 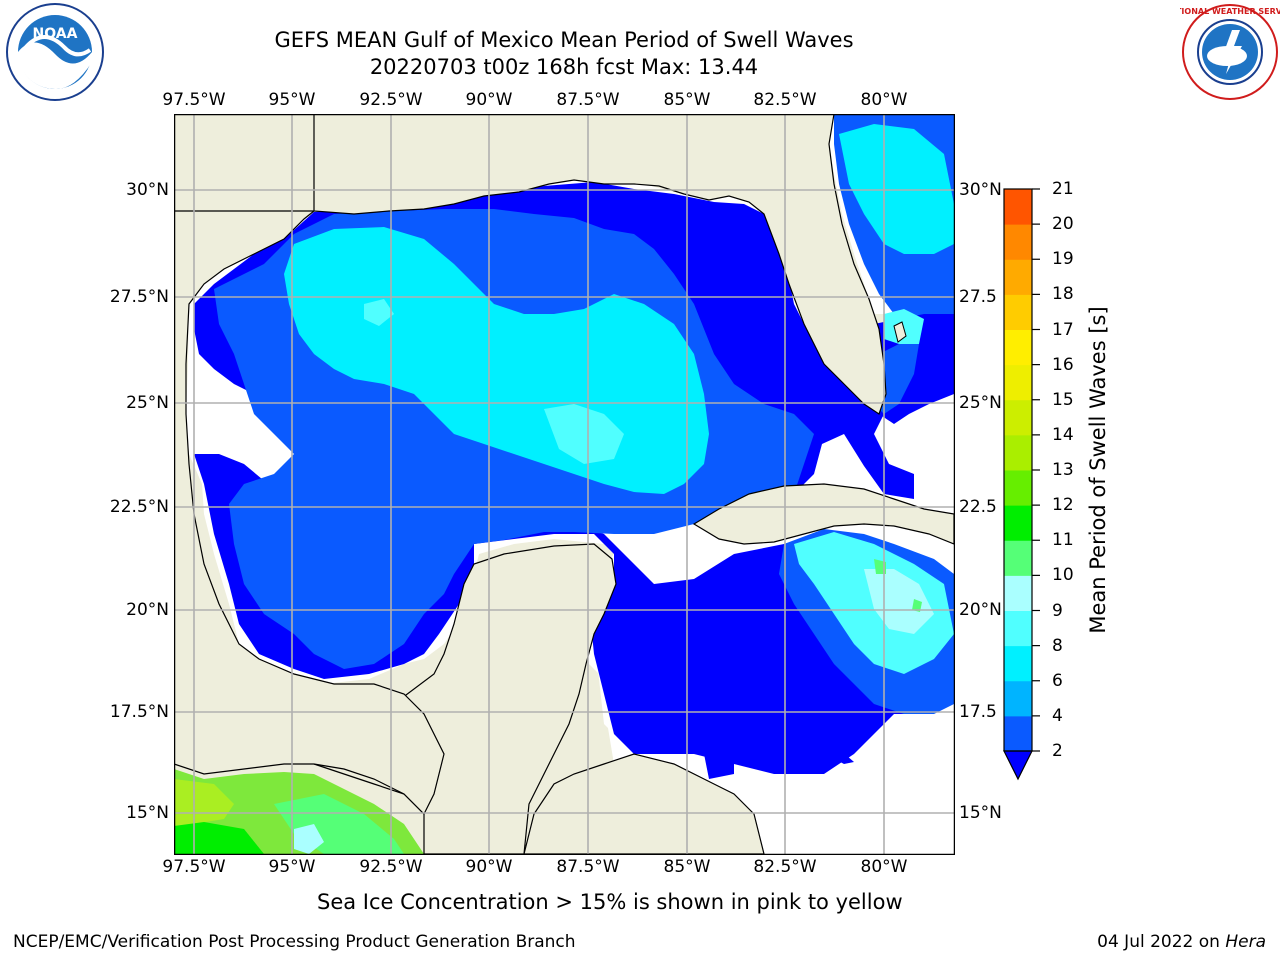 I want to click on colorbar-label: Mean Period of Swell Waves [s], so click(x=1098, y=470).